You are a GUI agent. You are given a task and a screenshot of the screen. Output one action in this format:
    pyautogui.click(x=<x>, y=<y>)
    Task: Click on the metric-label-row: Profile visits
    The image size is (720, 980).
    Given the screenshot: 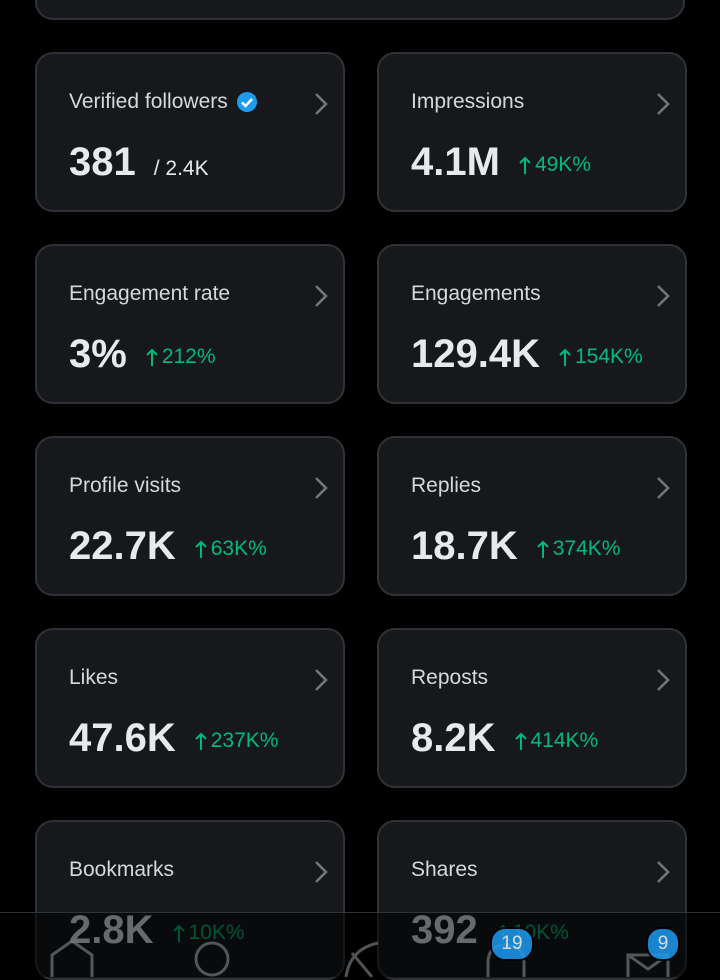 What is the action you would take?
    pyautogui.click(x=125, y=486)
    